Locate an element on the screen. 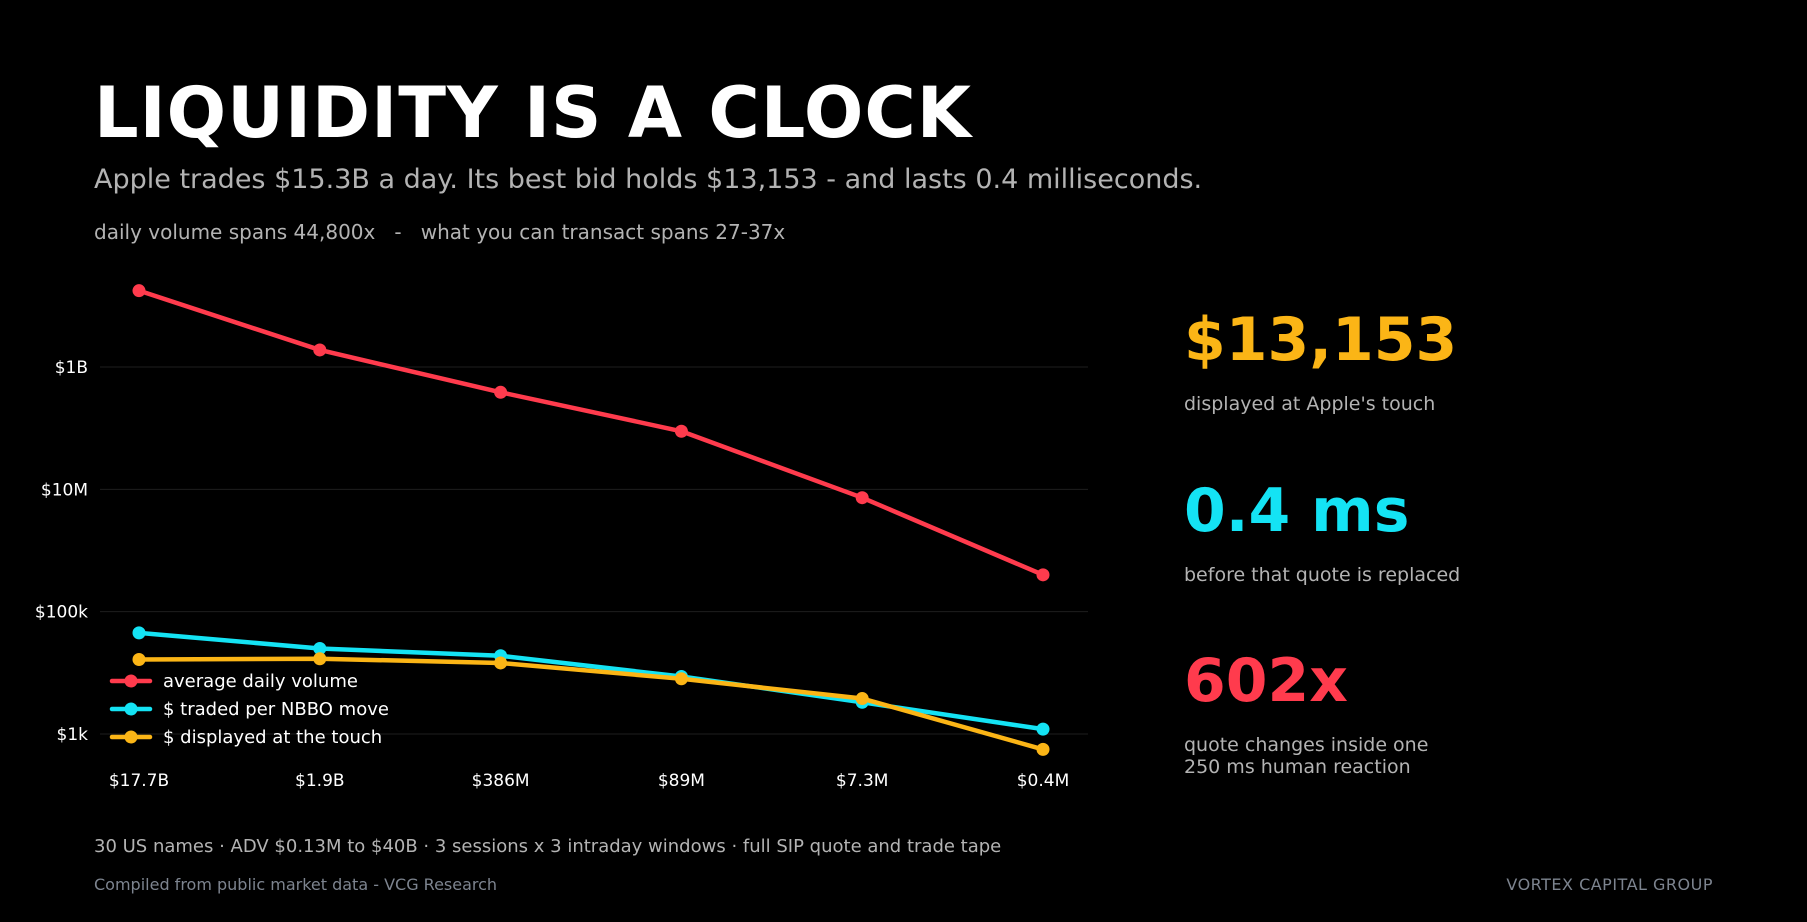 This screenshot has height=922, width=1807. chart-title: LIQUIDITY IS A CLOCK is located at coordinates (533, 113).